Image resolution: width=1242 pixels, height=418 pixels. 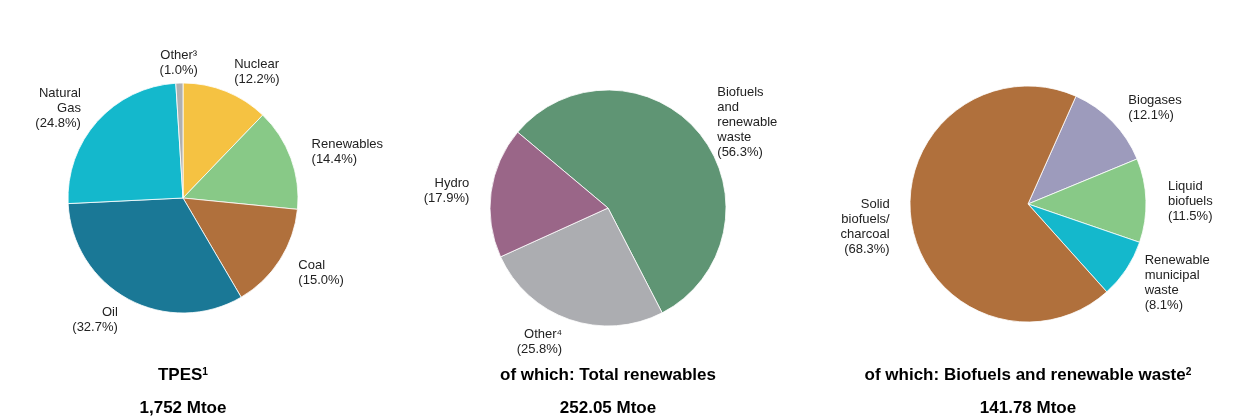 What do you see at coordinates (865, 219) in the screenshot?
I see `slice-label: Solid biofuels/ charcoal` at bounding box center [865, 219].